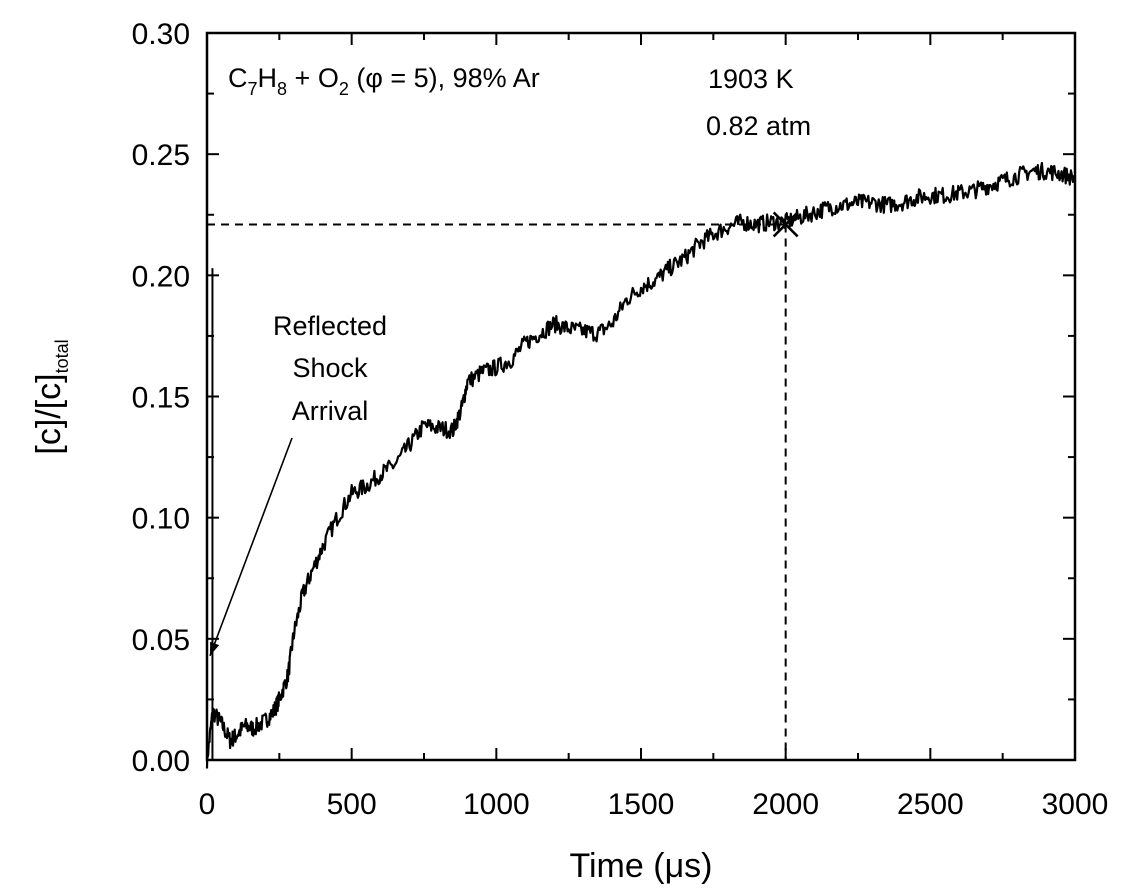  I want to click on y-tick-label: 0.00, so click(161, 761).